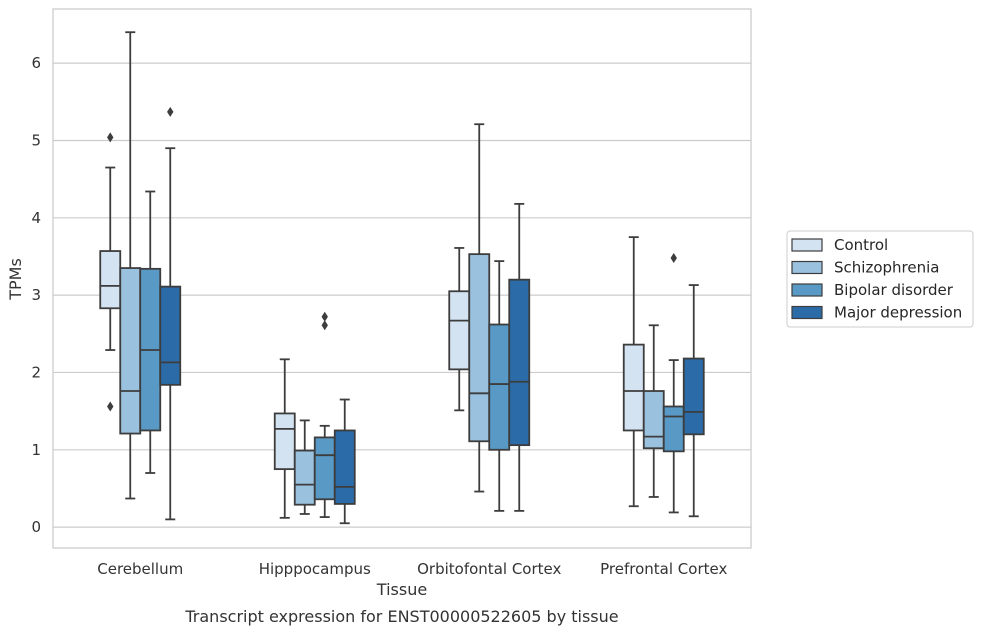 The image size is (983, 634). What do you see at coordinates (894, 290) in the screenshot?
I see `legend-label: Bipolar disorder` at bounding box center [894, 290].